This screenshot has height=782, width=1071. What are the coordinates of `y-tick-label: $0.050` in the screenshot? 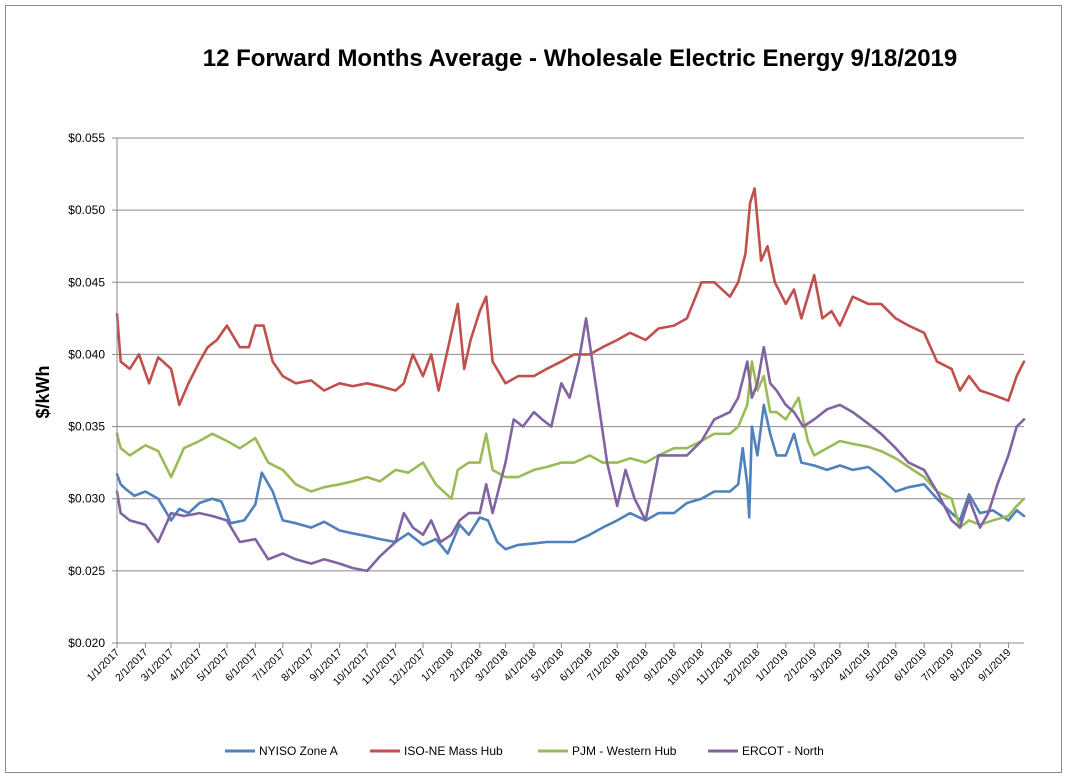 It's located at (86, 210).